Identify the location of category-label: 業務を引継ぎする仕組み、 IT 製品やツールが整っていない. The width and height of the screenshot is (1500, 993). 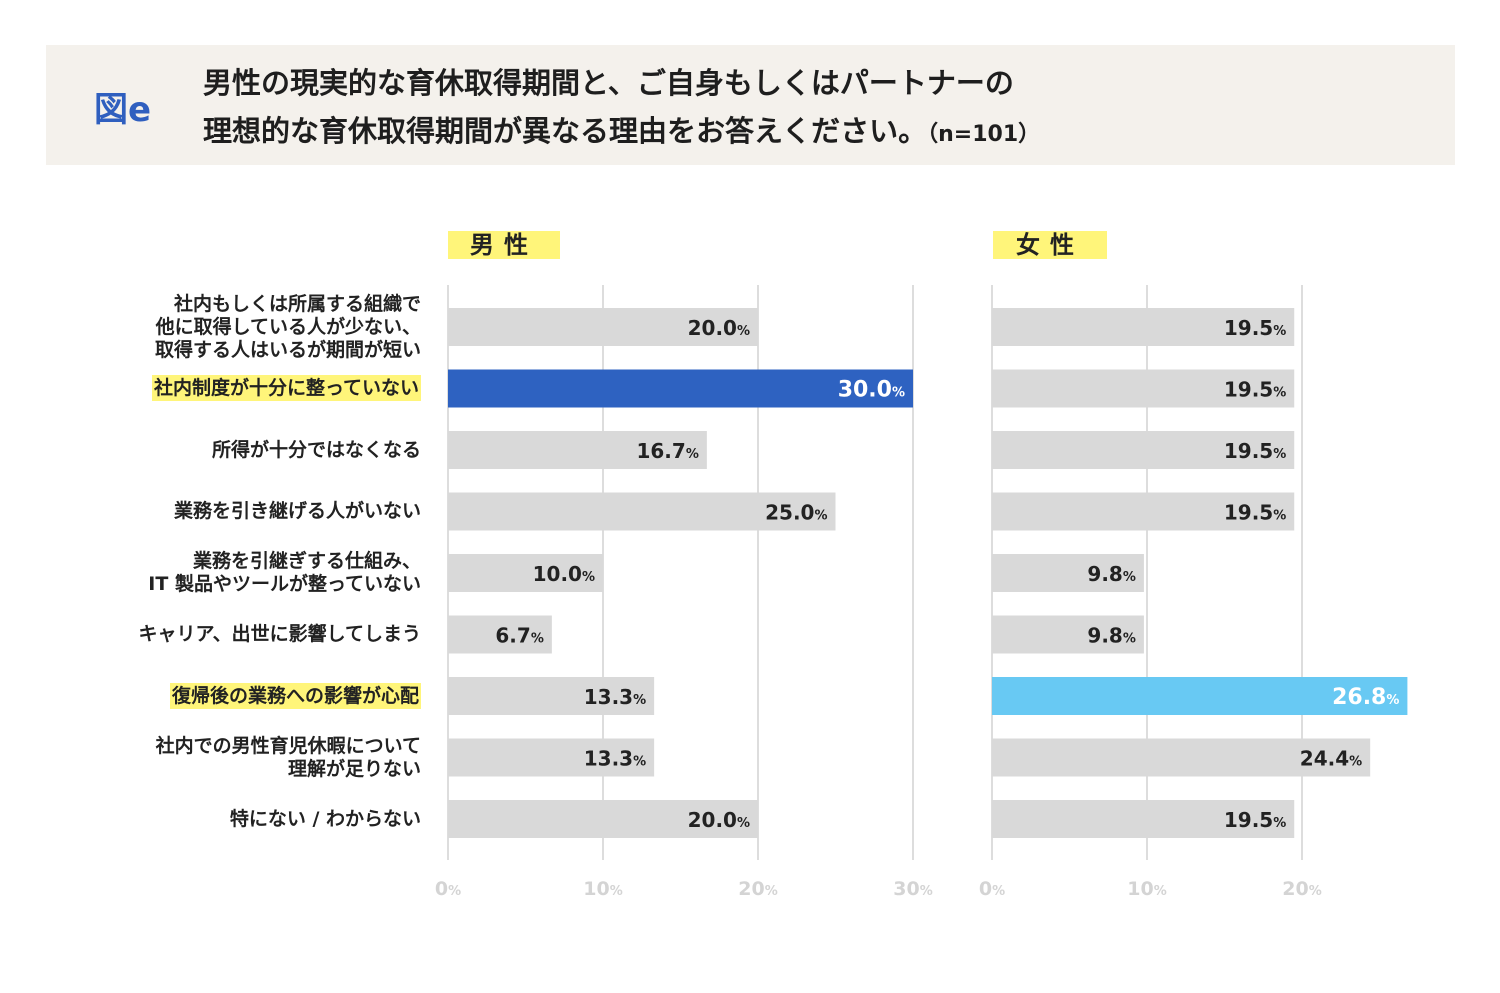
(284, 572).